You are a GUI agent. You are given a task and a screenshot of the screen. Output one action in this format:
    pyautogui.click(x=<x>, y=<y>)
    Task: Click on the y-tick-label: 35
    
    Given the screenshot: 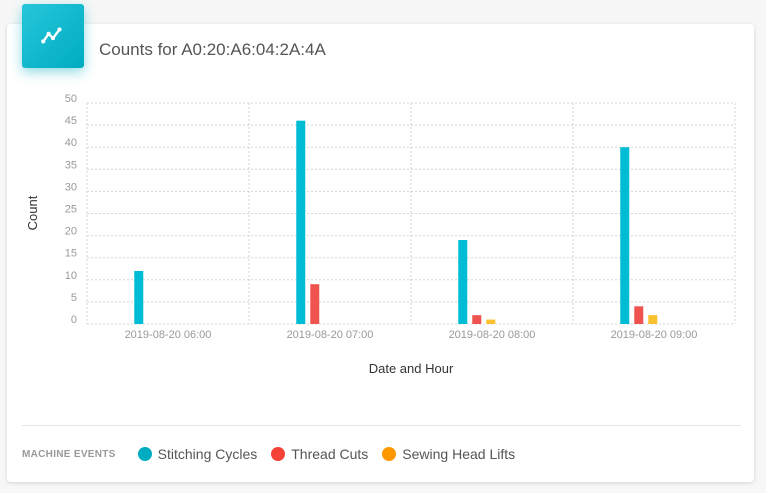 What is the action you would take?
    pyautogui.click(x=71, y=165)
    